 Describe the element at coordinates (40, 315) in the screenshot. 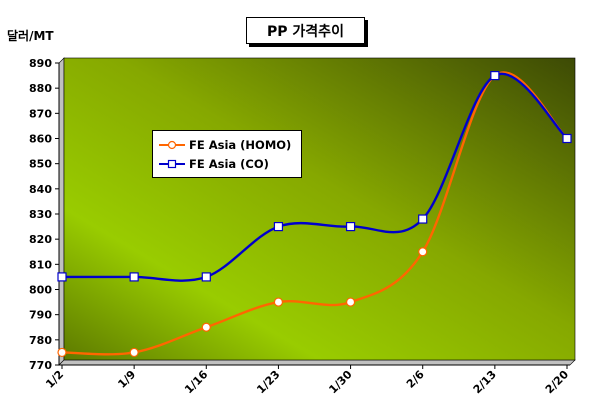

I see `y-tick-label: 790` at that location.